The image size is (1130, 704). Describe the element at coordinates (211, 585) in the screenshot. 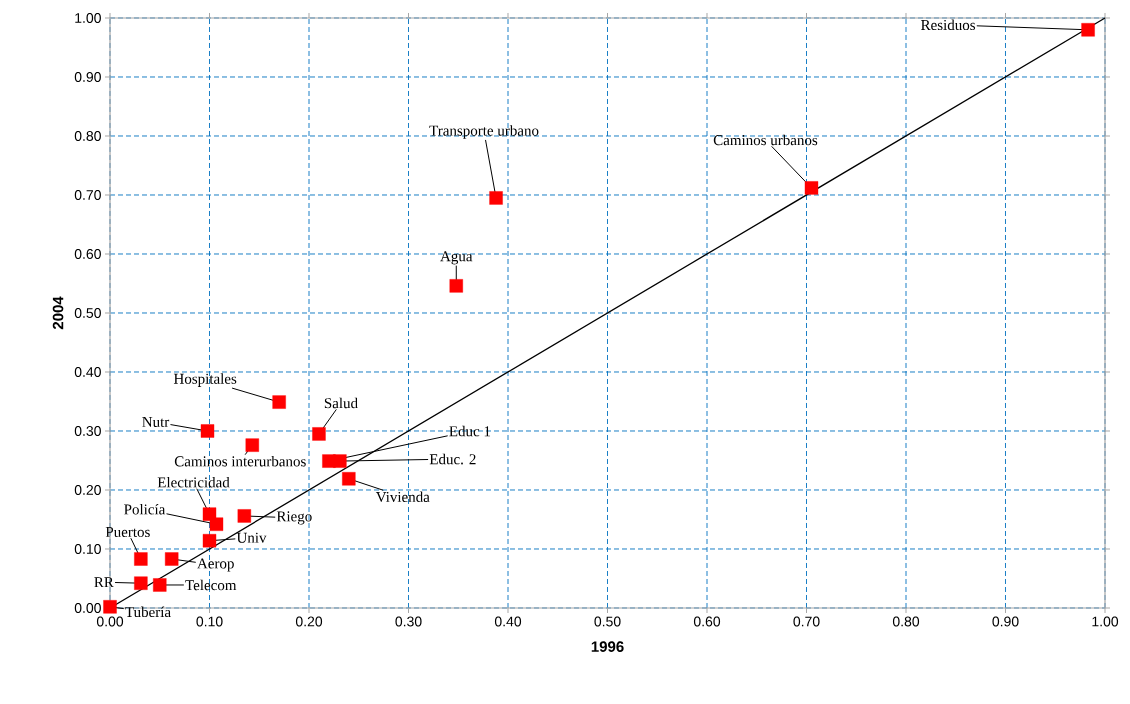

I see `annotation: Telecom` at that location.